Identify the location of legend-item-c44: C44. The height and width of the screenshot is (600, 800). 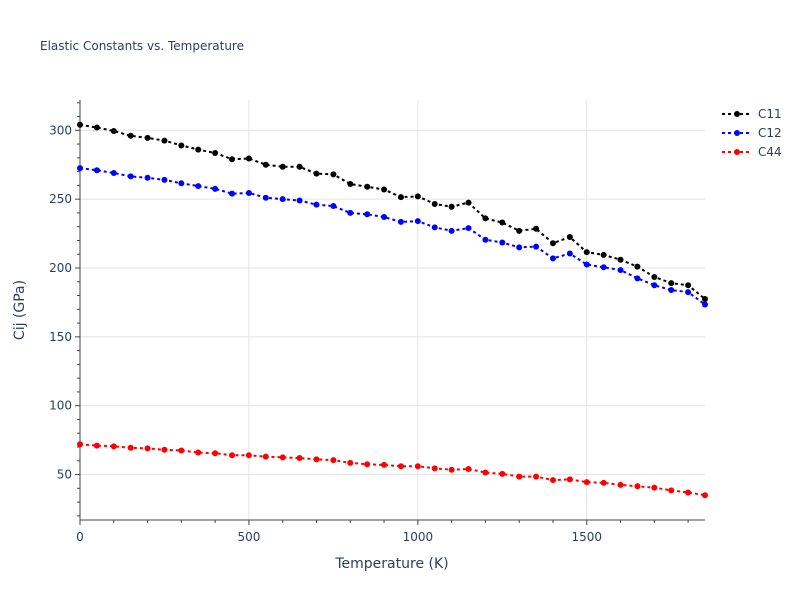
(752, 152).